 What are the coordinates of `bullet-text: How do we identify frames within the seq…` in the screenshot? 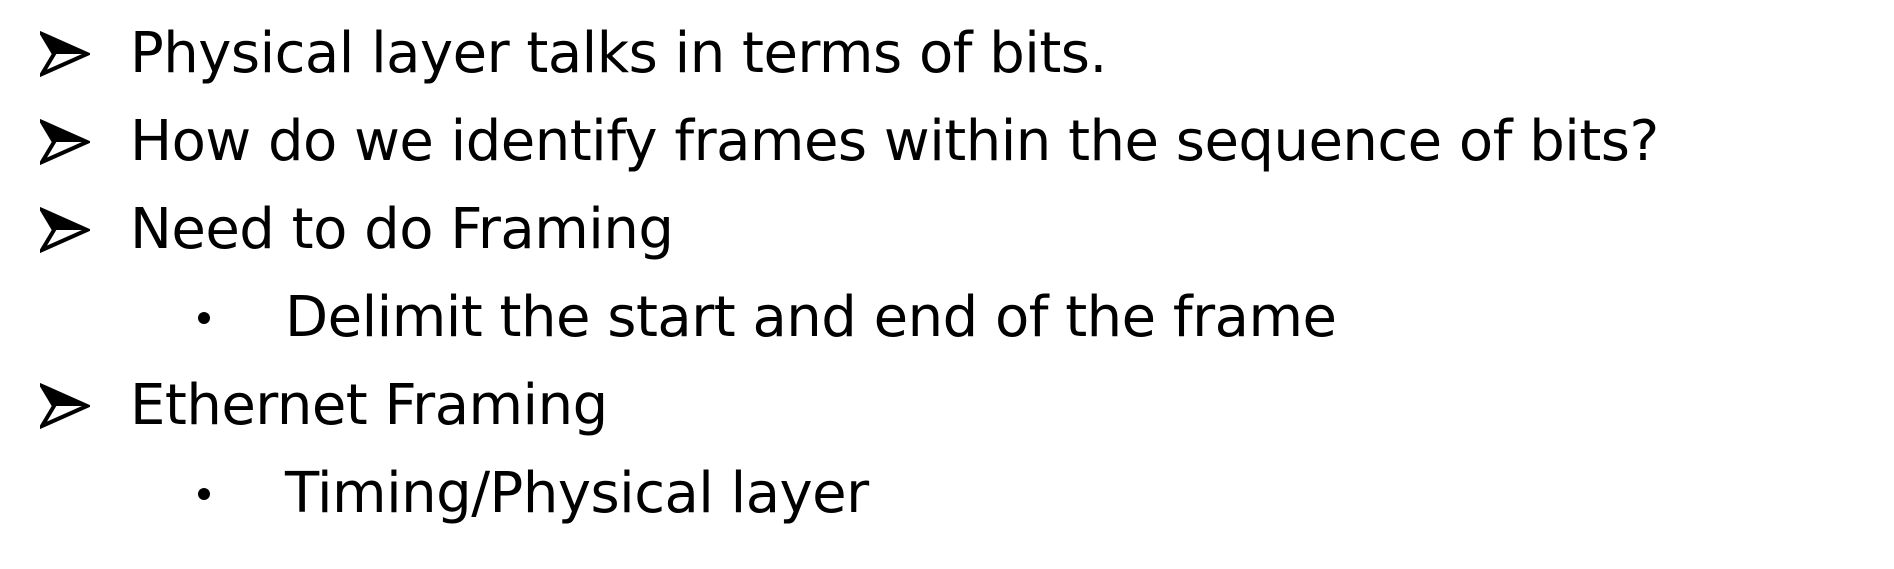 It's located at (894, 141).